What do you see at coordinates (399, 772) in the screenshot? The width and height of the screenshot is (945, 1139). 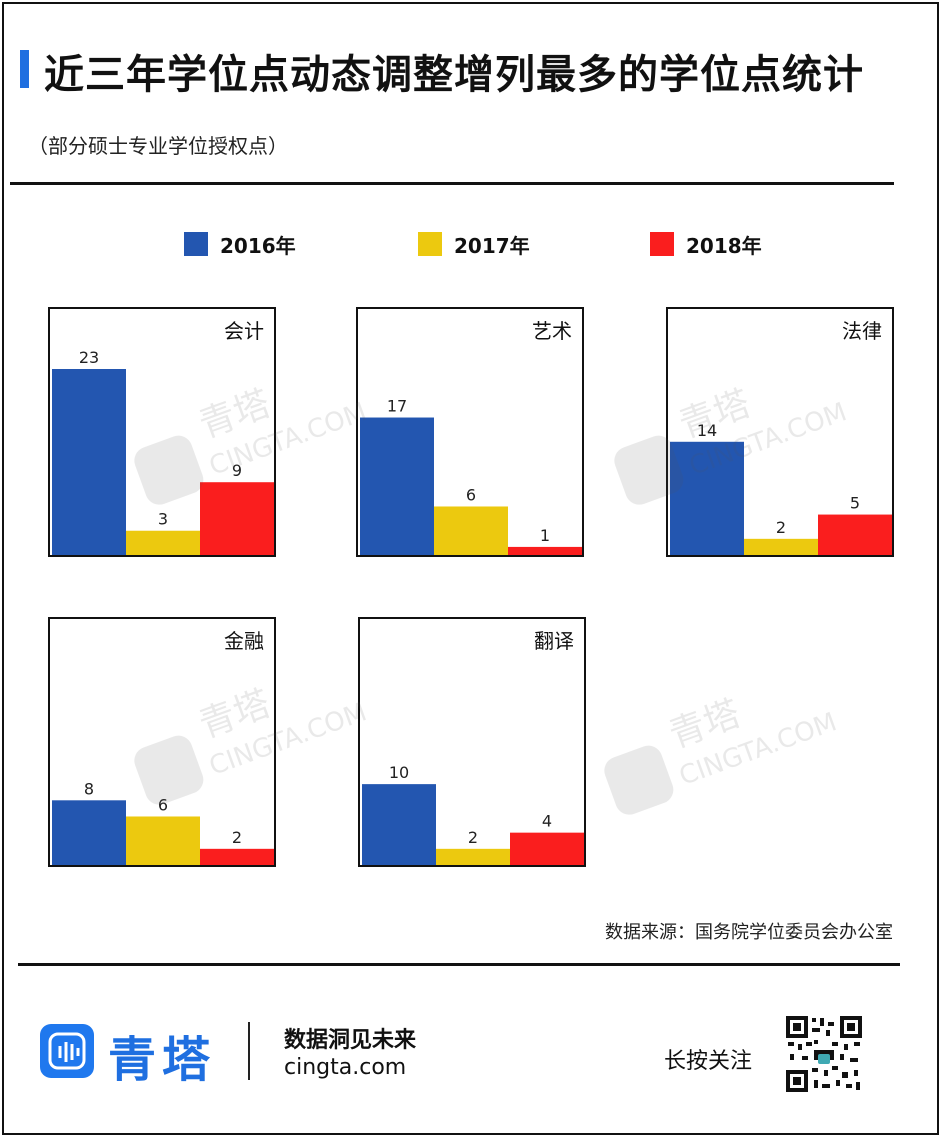 I see `bar-value-label: 10` at bounding box center [399, 772].